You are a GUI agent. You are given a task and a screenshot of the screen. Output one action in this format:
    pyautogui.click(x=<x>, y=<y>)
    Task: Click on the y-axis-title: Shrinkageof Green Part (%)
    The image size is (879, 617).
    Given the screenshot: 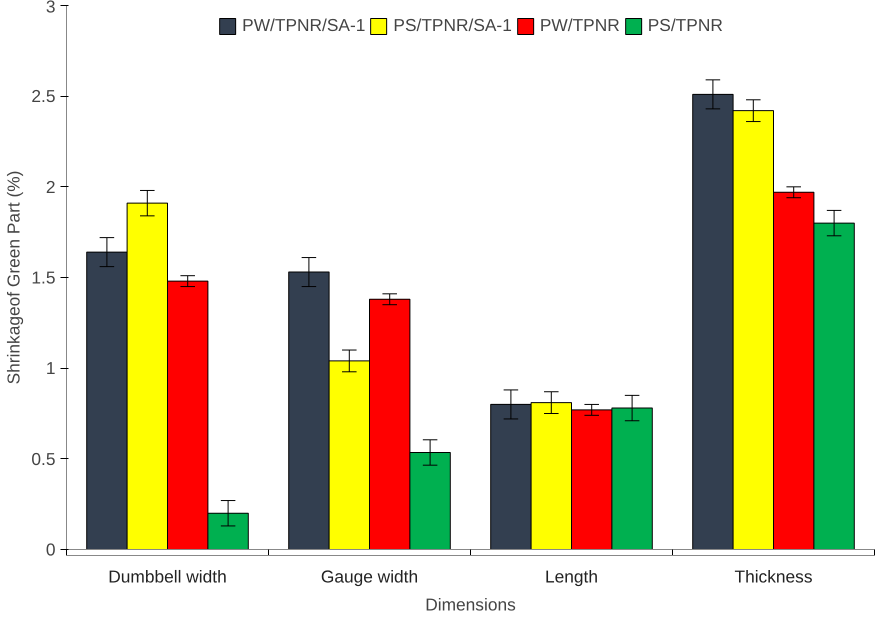 What is the action you would take?
    pyautogui.click(x=13, y=277)
    